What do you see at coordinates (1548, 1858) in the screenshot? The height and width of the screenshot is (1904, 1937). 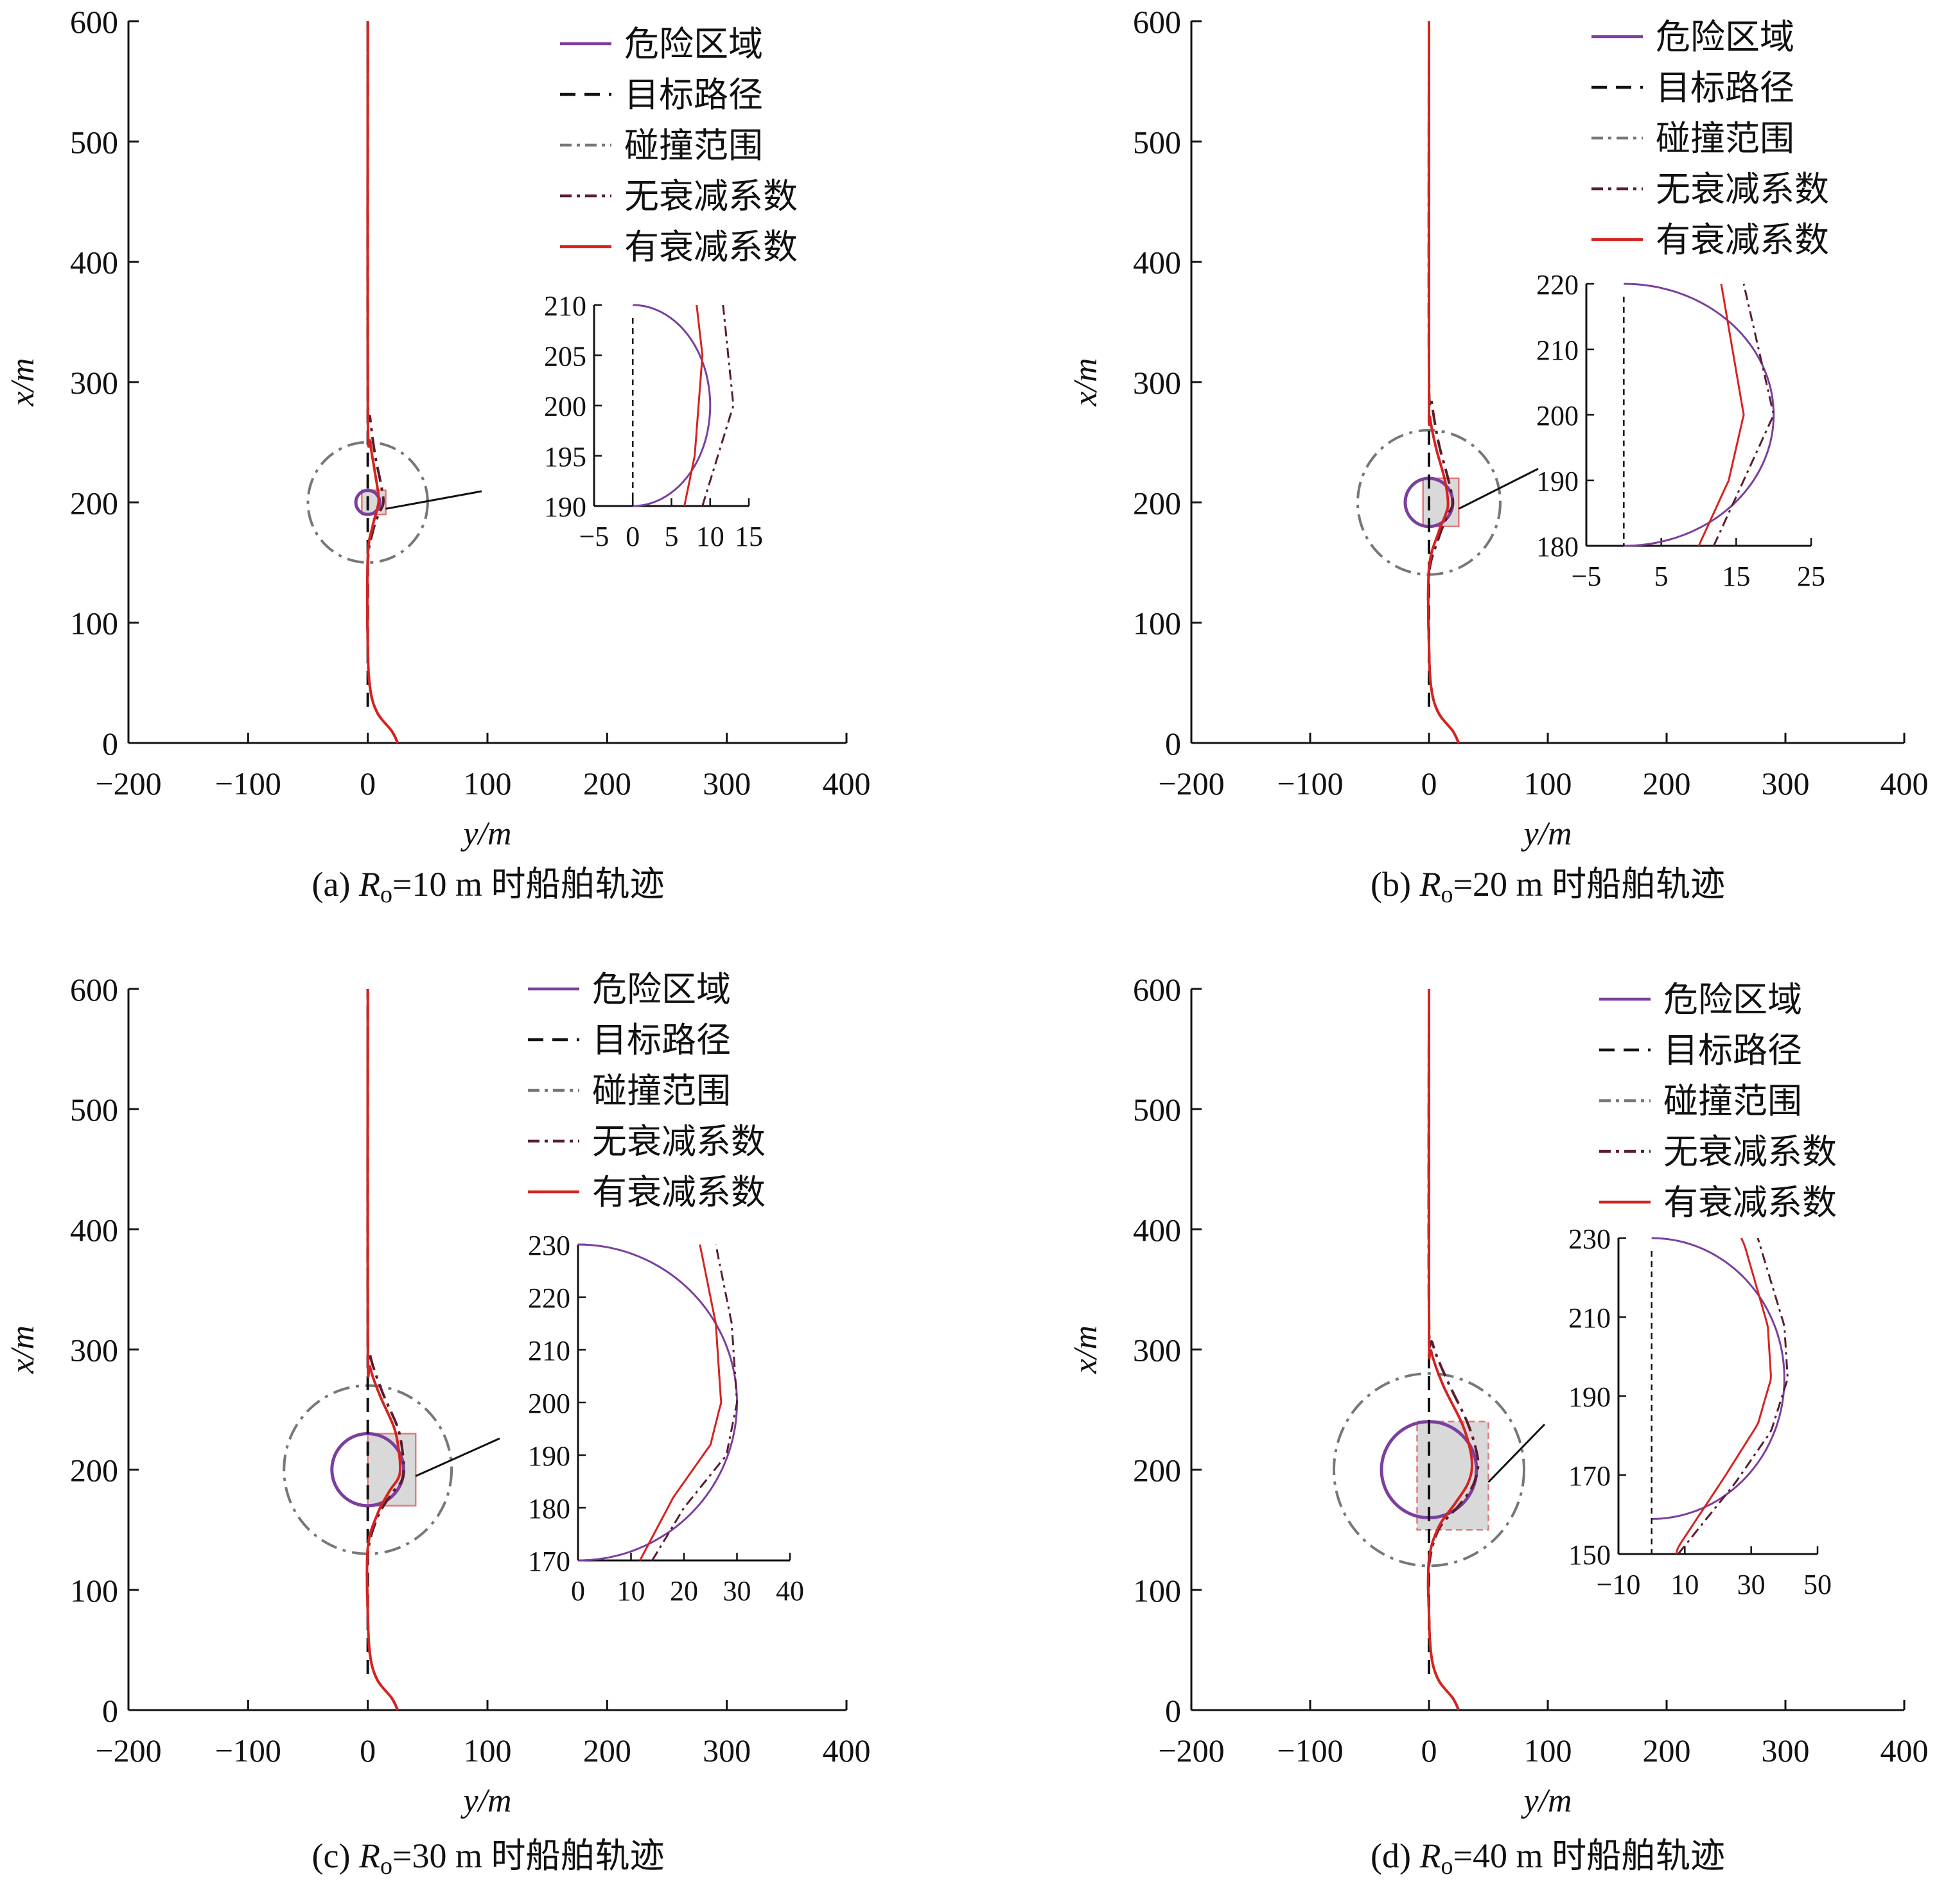 I see `panel-caption: (d) Ro=40 m 时船舶轨迹` at bounding box center [1548, 1858].